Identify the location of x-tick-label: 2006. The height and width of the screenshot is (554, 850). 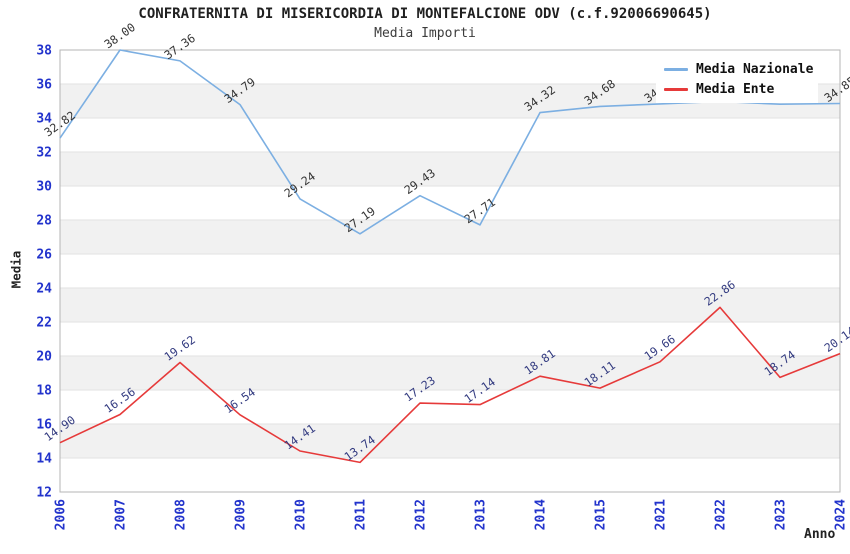
(61, 514).